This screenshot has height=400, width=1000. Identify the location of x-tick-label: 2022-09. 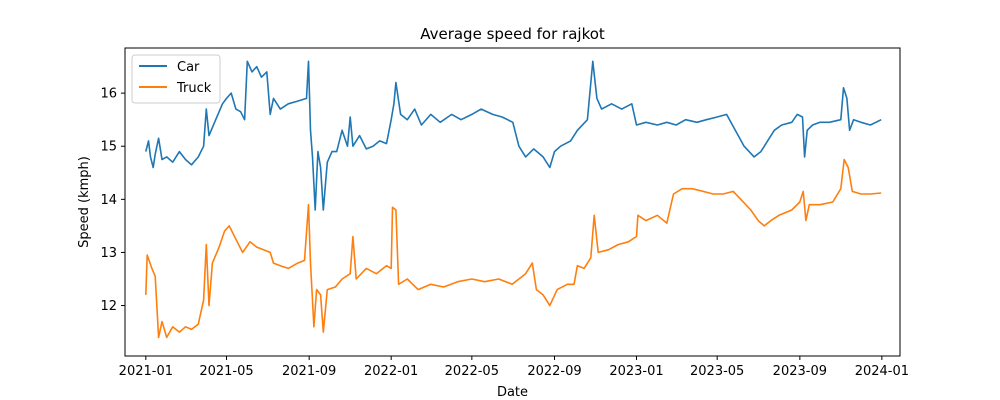
(554, 371).